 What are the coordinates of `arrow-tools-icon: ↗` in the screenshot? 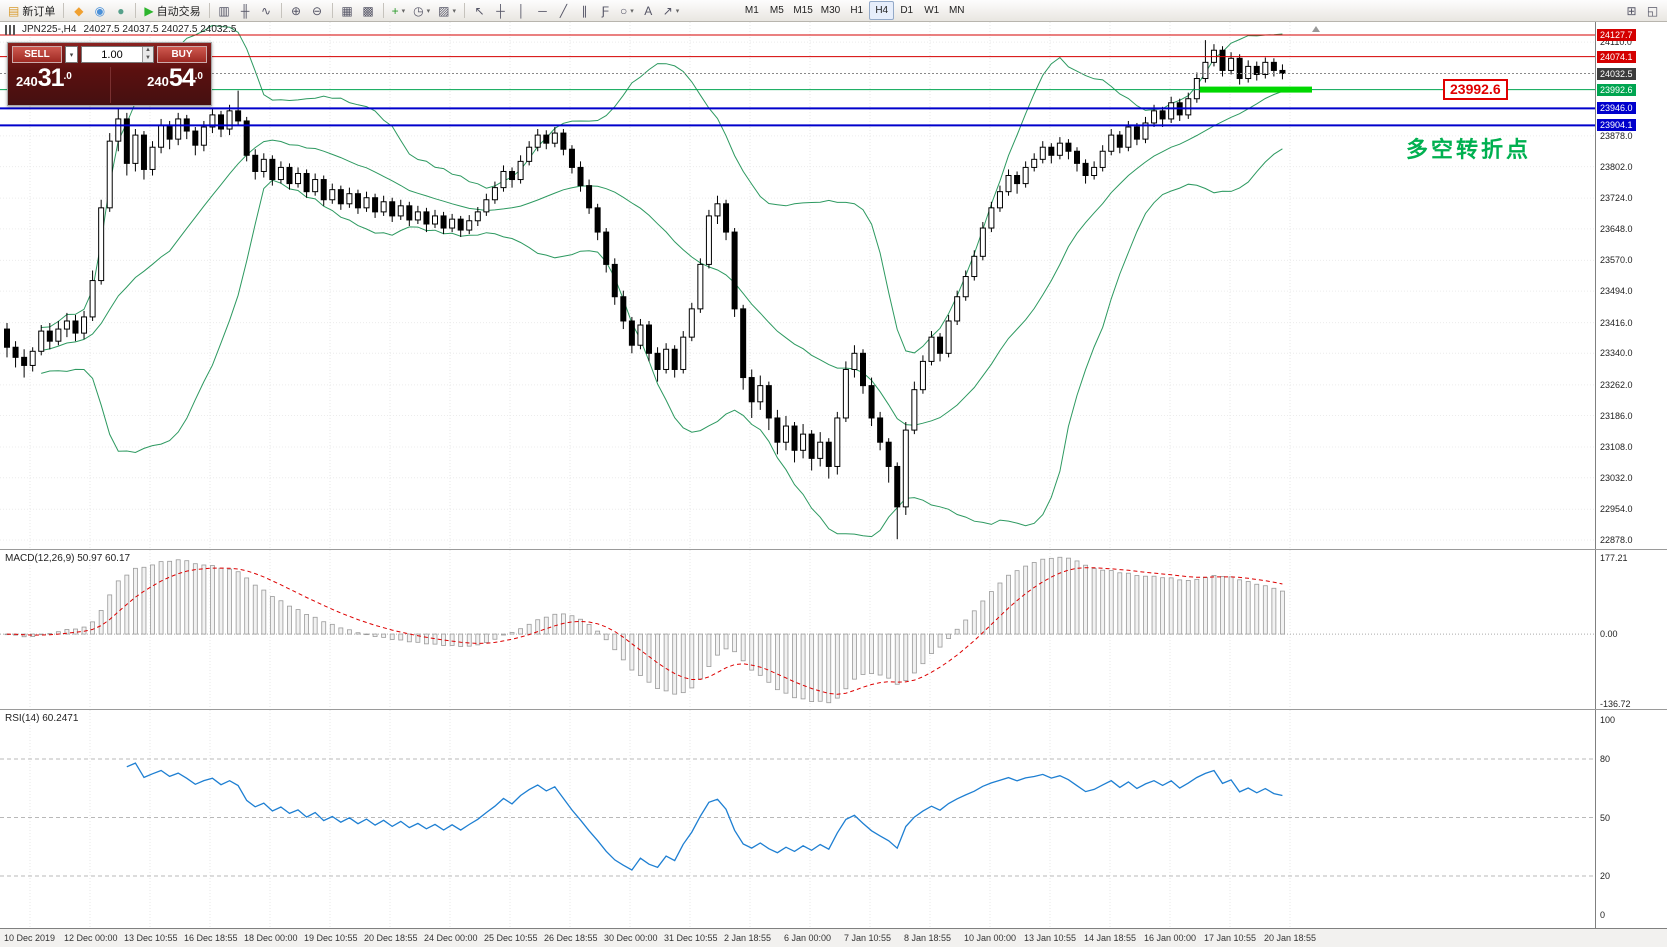 It's located at (667, 10).